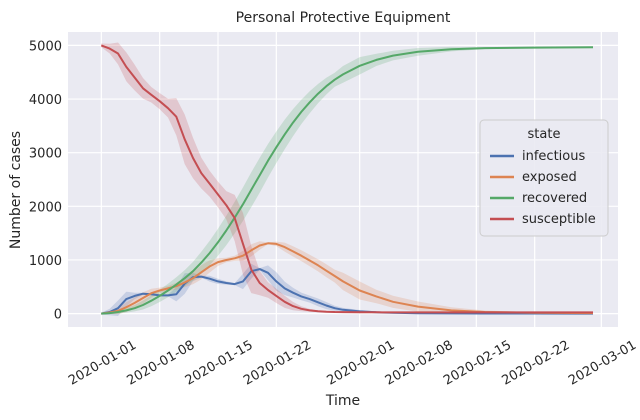 This screenshot has height=420, width=640. Describe the element at coordinates (342, 401) in the screenshot. I see `x-axis-title: Time` at that location.